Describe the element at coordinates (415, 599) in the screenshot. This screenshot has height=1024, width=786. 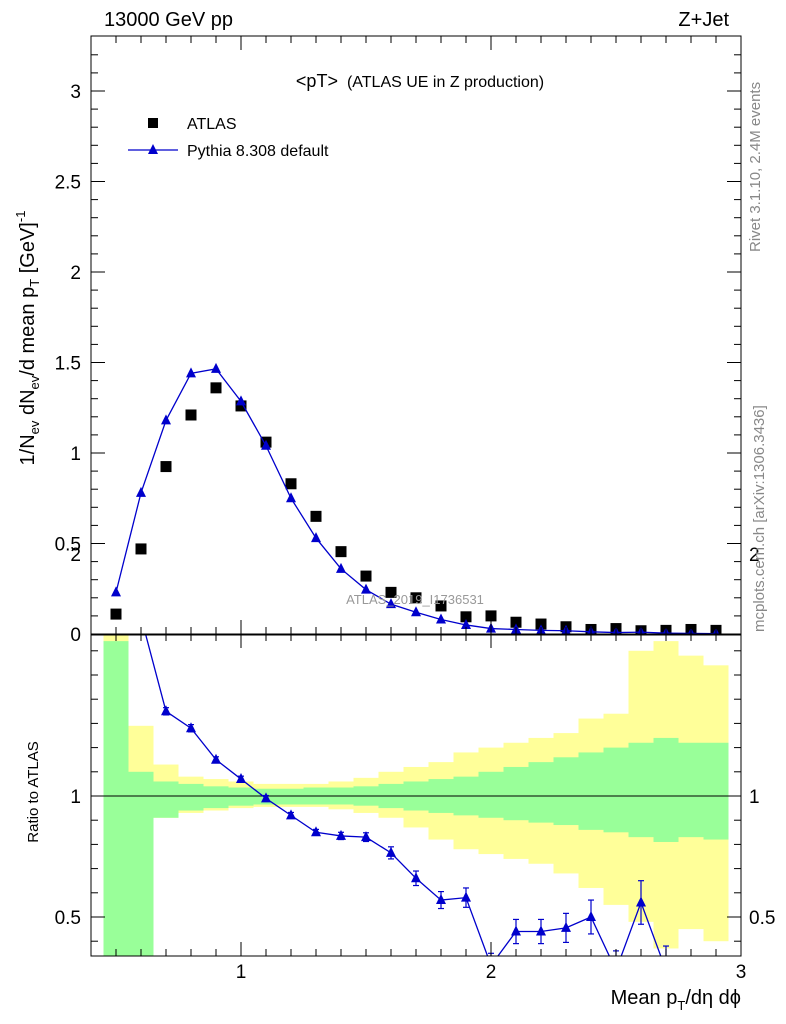
I see `analysis-watermark: ATLAS_2019_I1736531` at that location.